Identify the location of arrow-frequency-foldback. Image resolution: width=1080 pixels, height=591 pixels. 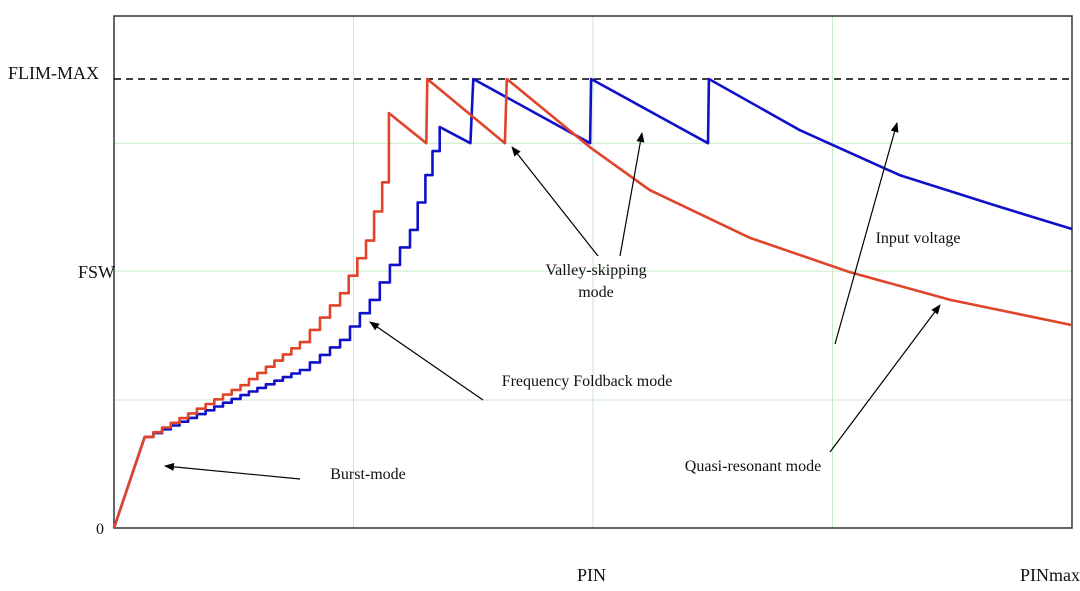
(426, 361).